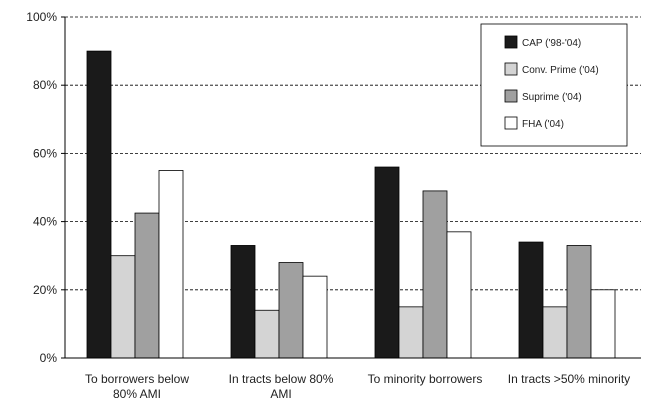  I want to click on x-category-label: In tracts below 80%, so click(281, 379).